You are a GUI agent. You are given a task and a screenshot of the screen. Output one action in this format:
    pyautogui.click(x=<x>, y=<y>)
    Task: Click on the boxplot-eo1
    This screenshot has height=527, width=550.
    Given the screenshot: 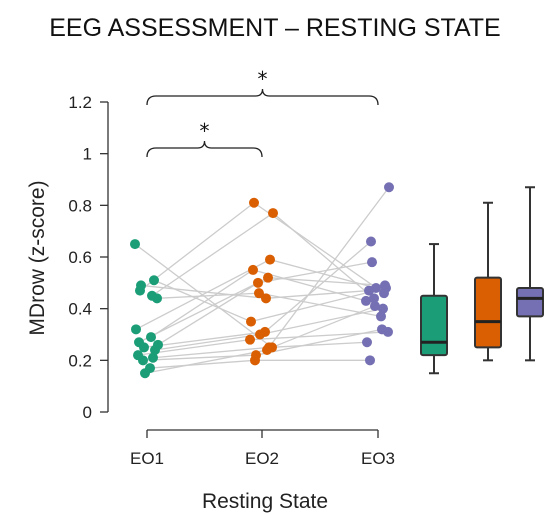 What is the action you would take?
    pyautogui.click(x=434, y=309)
    